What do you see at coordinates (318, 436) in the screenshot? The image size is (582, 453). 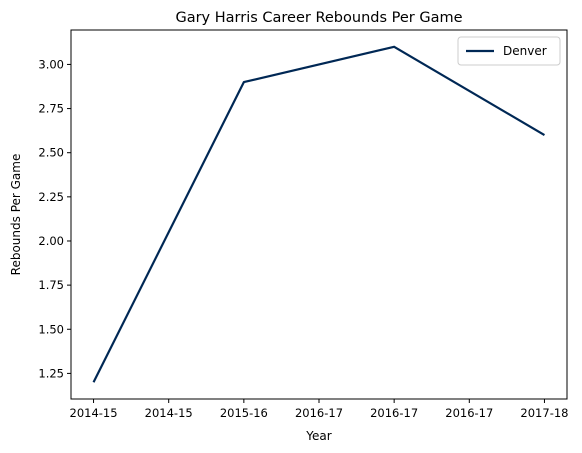 I see `x-axis-label: Year` at bounding box center [318, 436].